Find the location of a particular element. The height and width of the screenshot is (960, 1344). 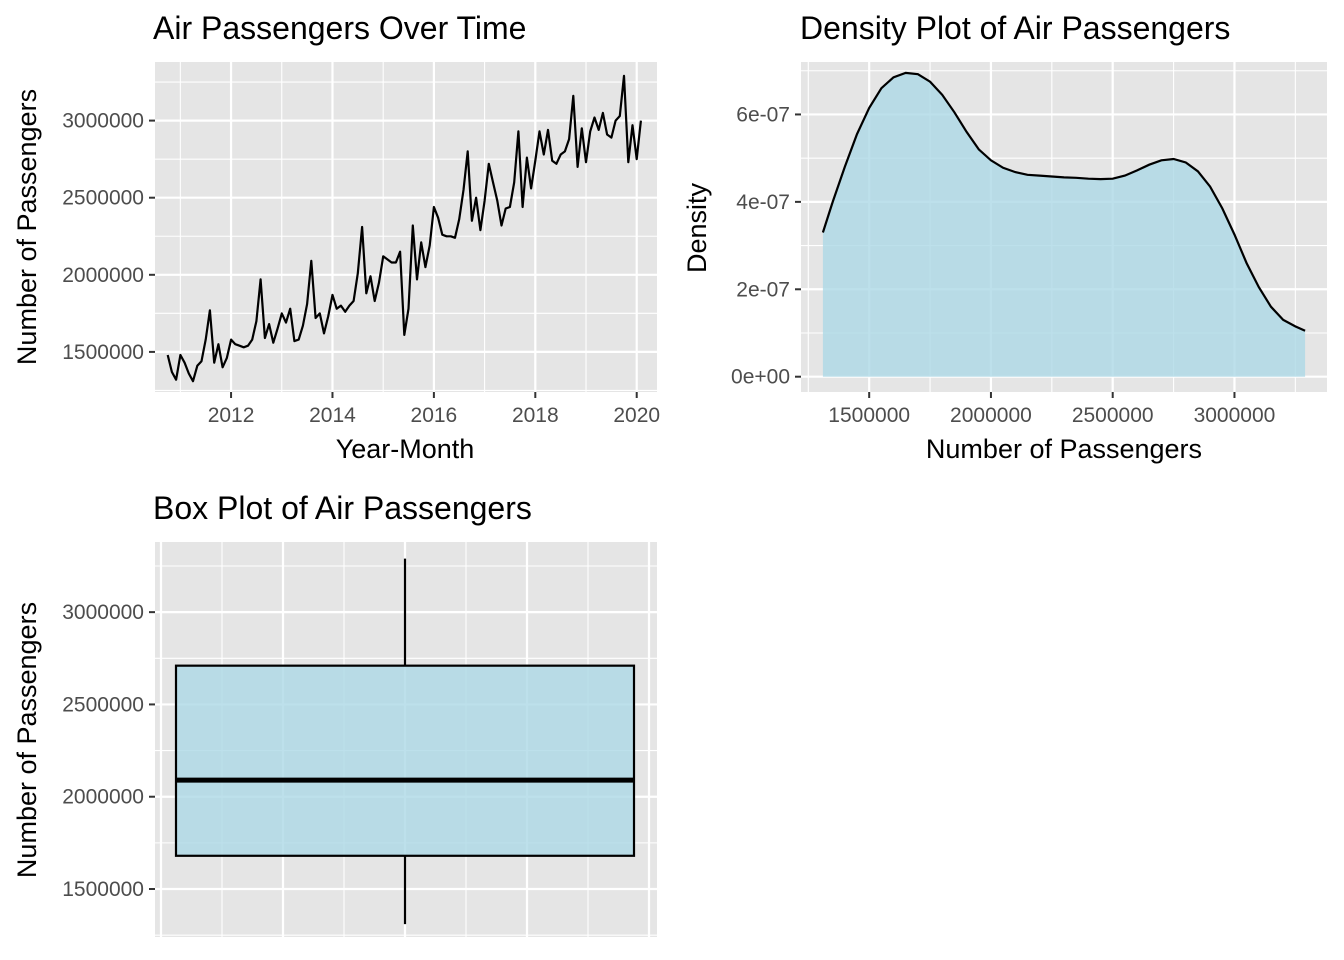

line-x-tick-label: 2020 is located at coordinates (636, 415).